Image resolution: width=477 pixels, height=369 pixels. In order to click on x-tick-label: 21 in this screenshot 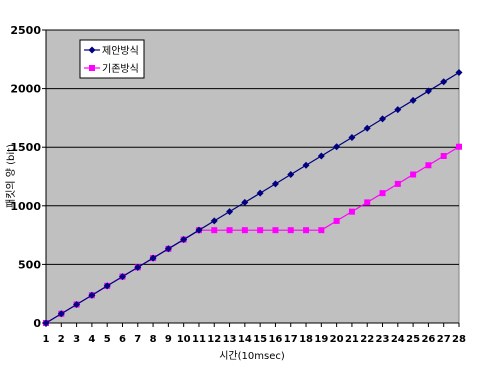, I will do `click(352, 339)`.